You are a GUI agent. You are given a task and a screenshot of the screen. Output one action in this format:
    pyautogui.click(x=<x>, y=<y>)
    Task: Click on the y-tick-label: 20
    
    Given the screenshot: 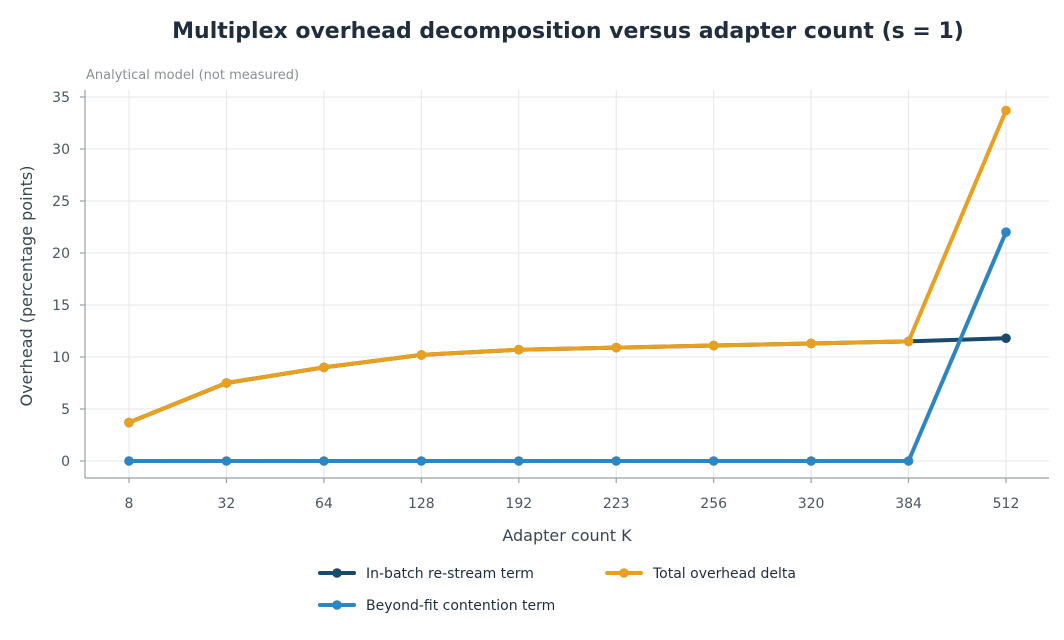 What is the action you would take?
    pyautogui.click(x=61, y=254)
    